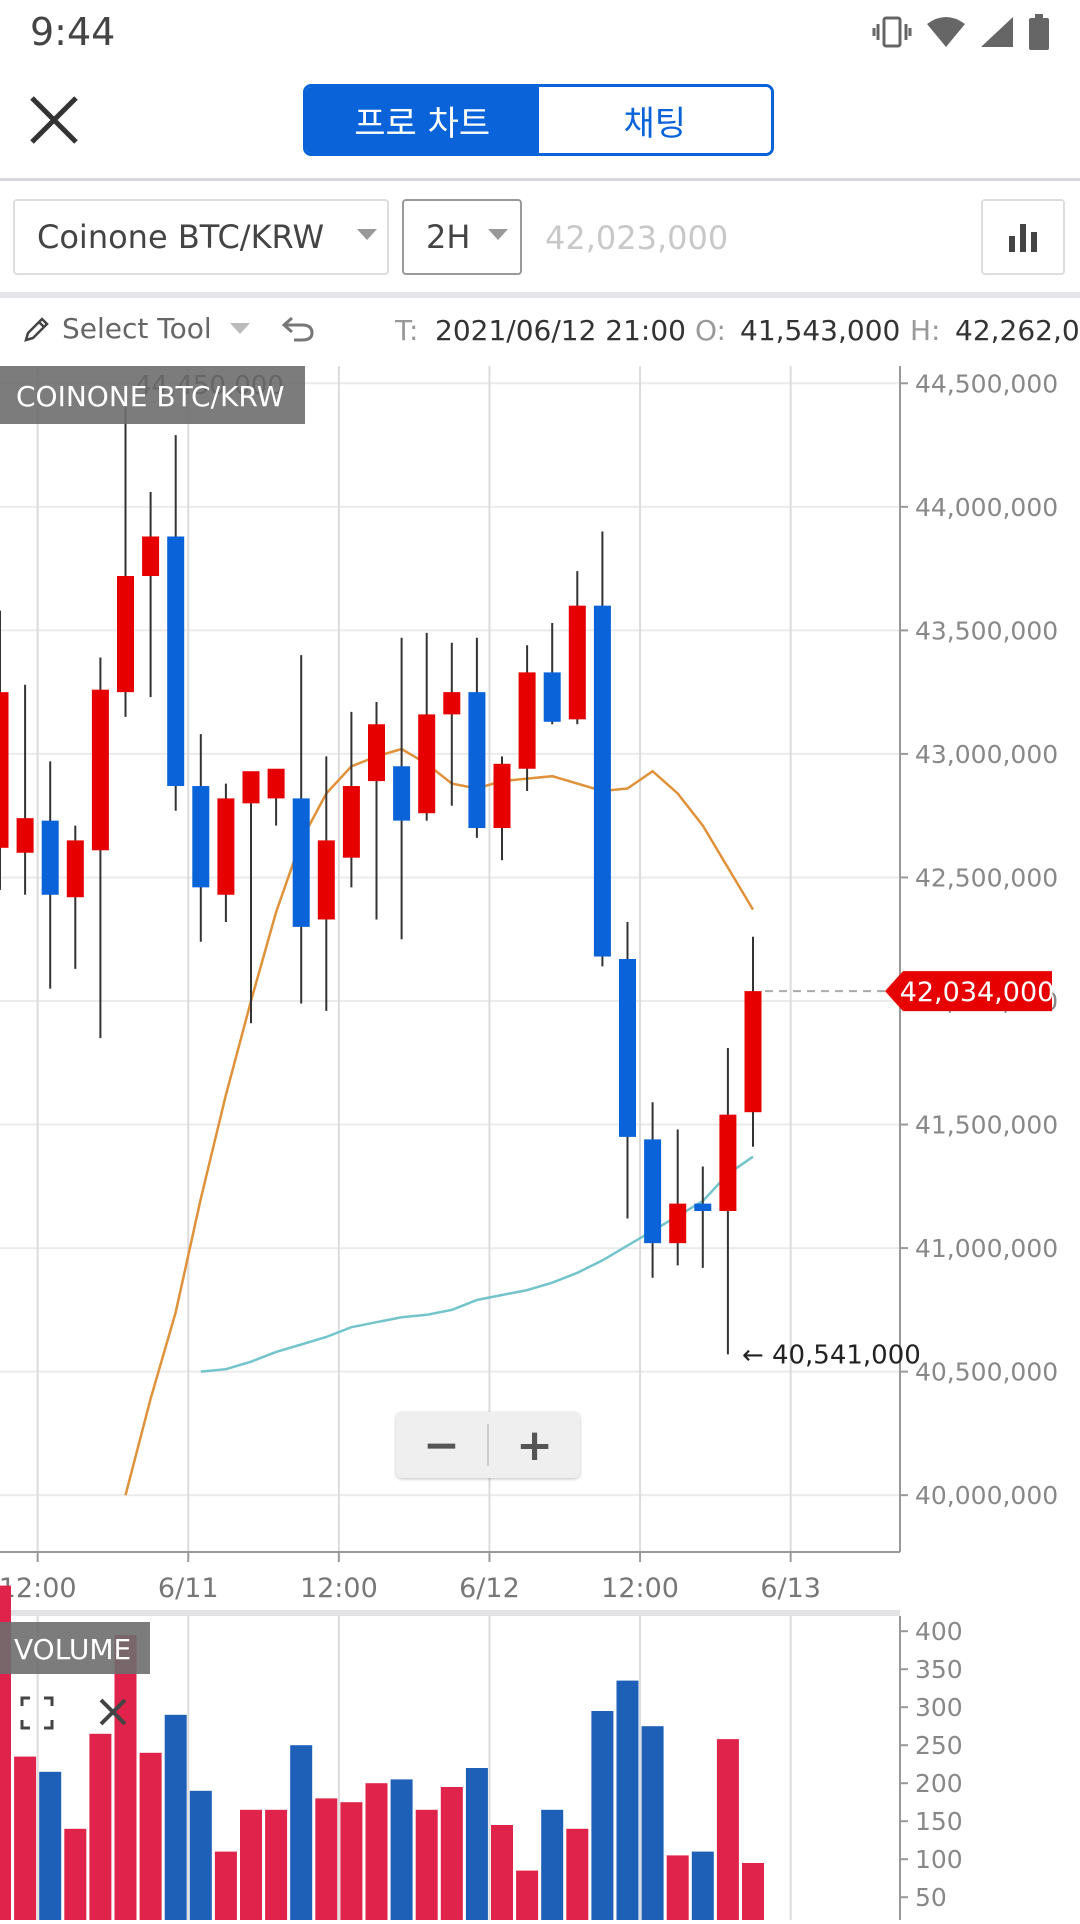 This screenshot has height=1924, width=1080. I want to click on tab-chat: 채팅, so click(654, 120).